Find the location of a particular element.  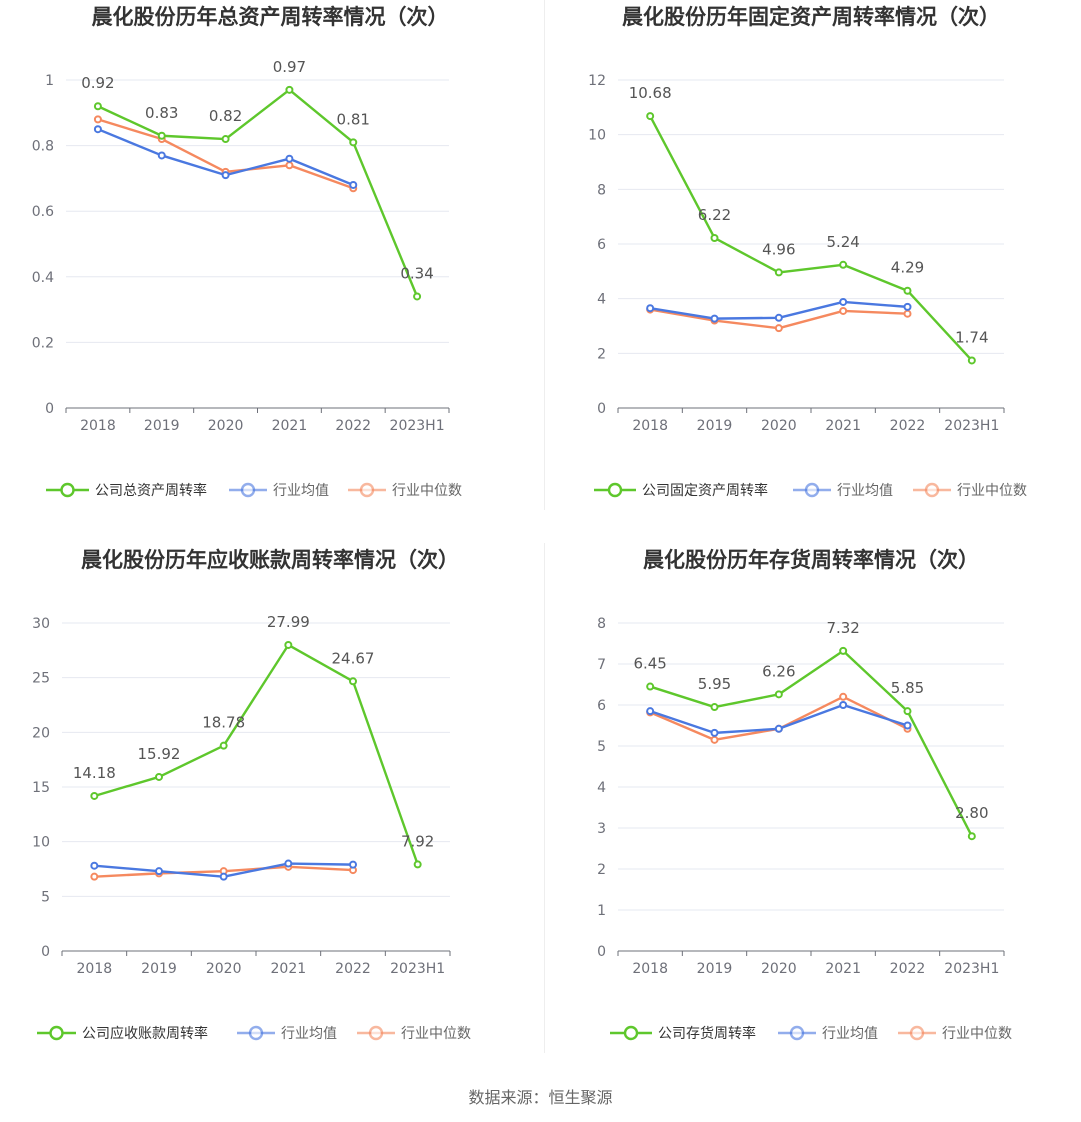

data-label: 7.32 is located at coordinates (842, 628).